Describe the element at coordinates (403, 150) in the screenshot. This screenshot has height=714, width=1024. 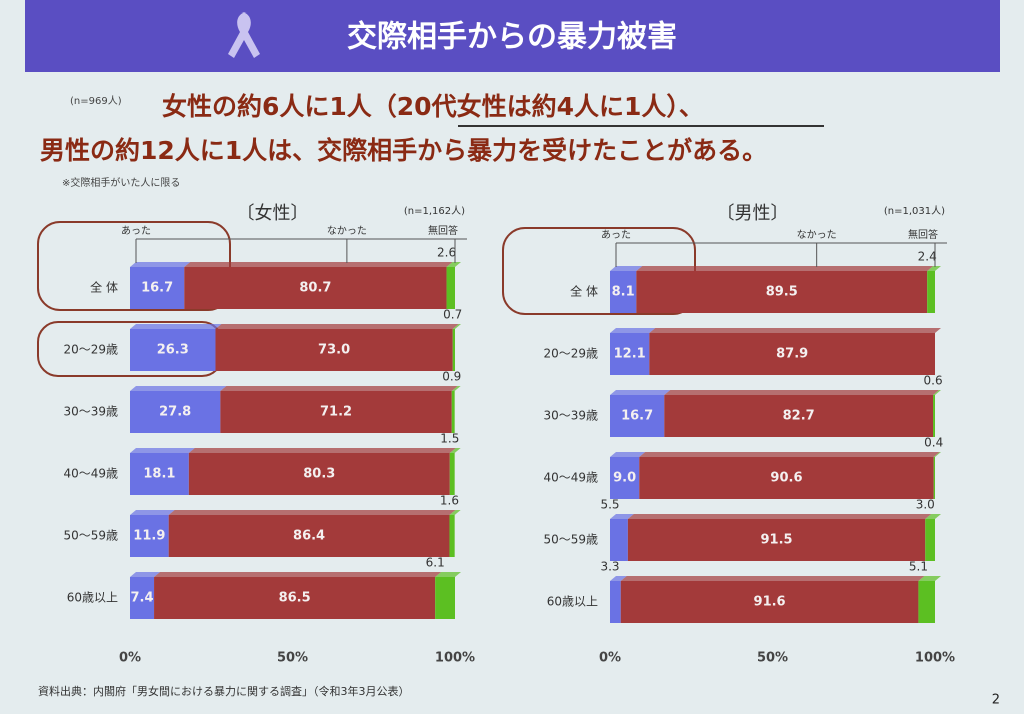
I see `headline: 男性の約12人に1人は、交際相手から暴力を受けたことがある。` at that location.